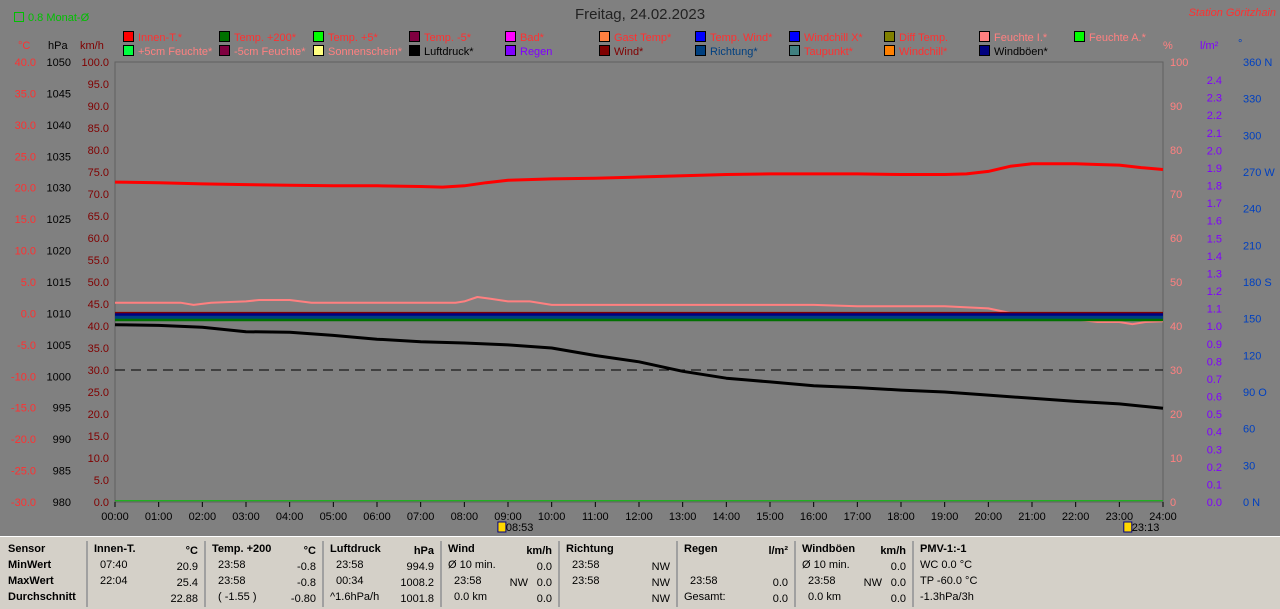  I want to click on legend-item: Feuchte A.*, so click(1110, 37).